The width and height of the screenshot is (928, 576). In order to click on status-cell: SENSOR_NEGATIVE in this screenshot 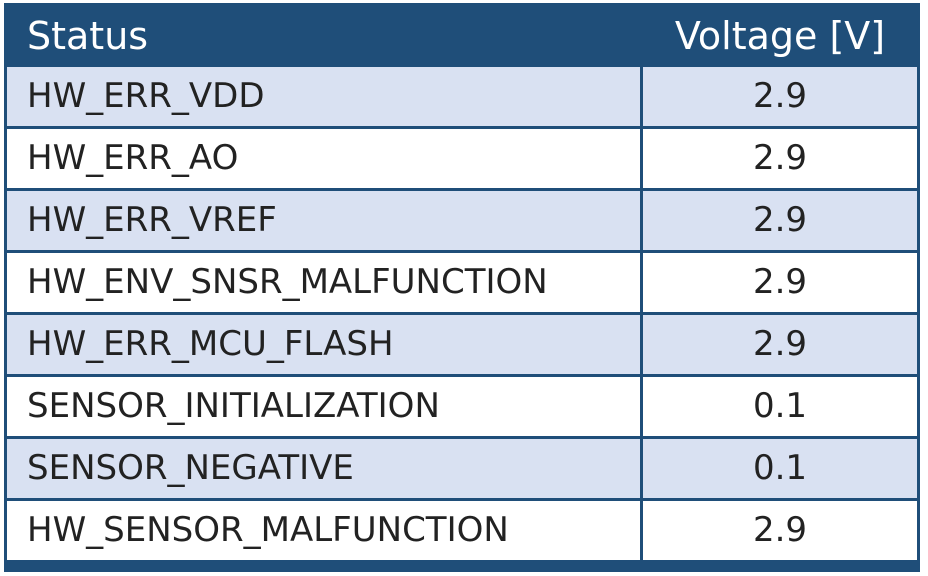, I will do `click(323, 468)`.